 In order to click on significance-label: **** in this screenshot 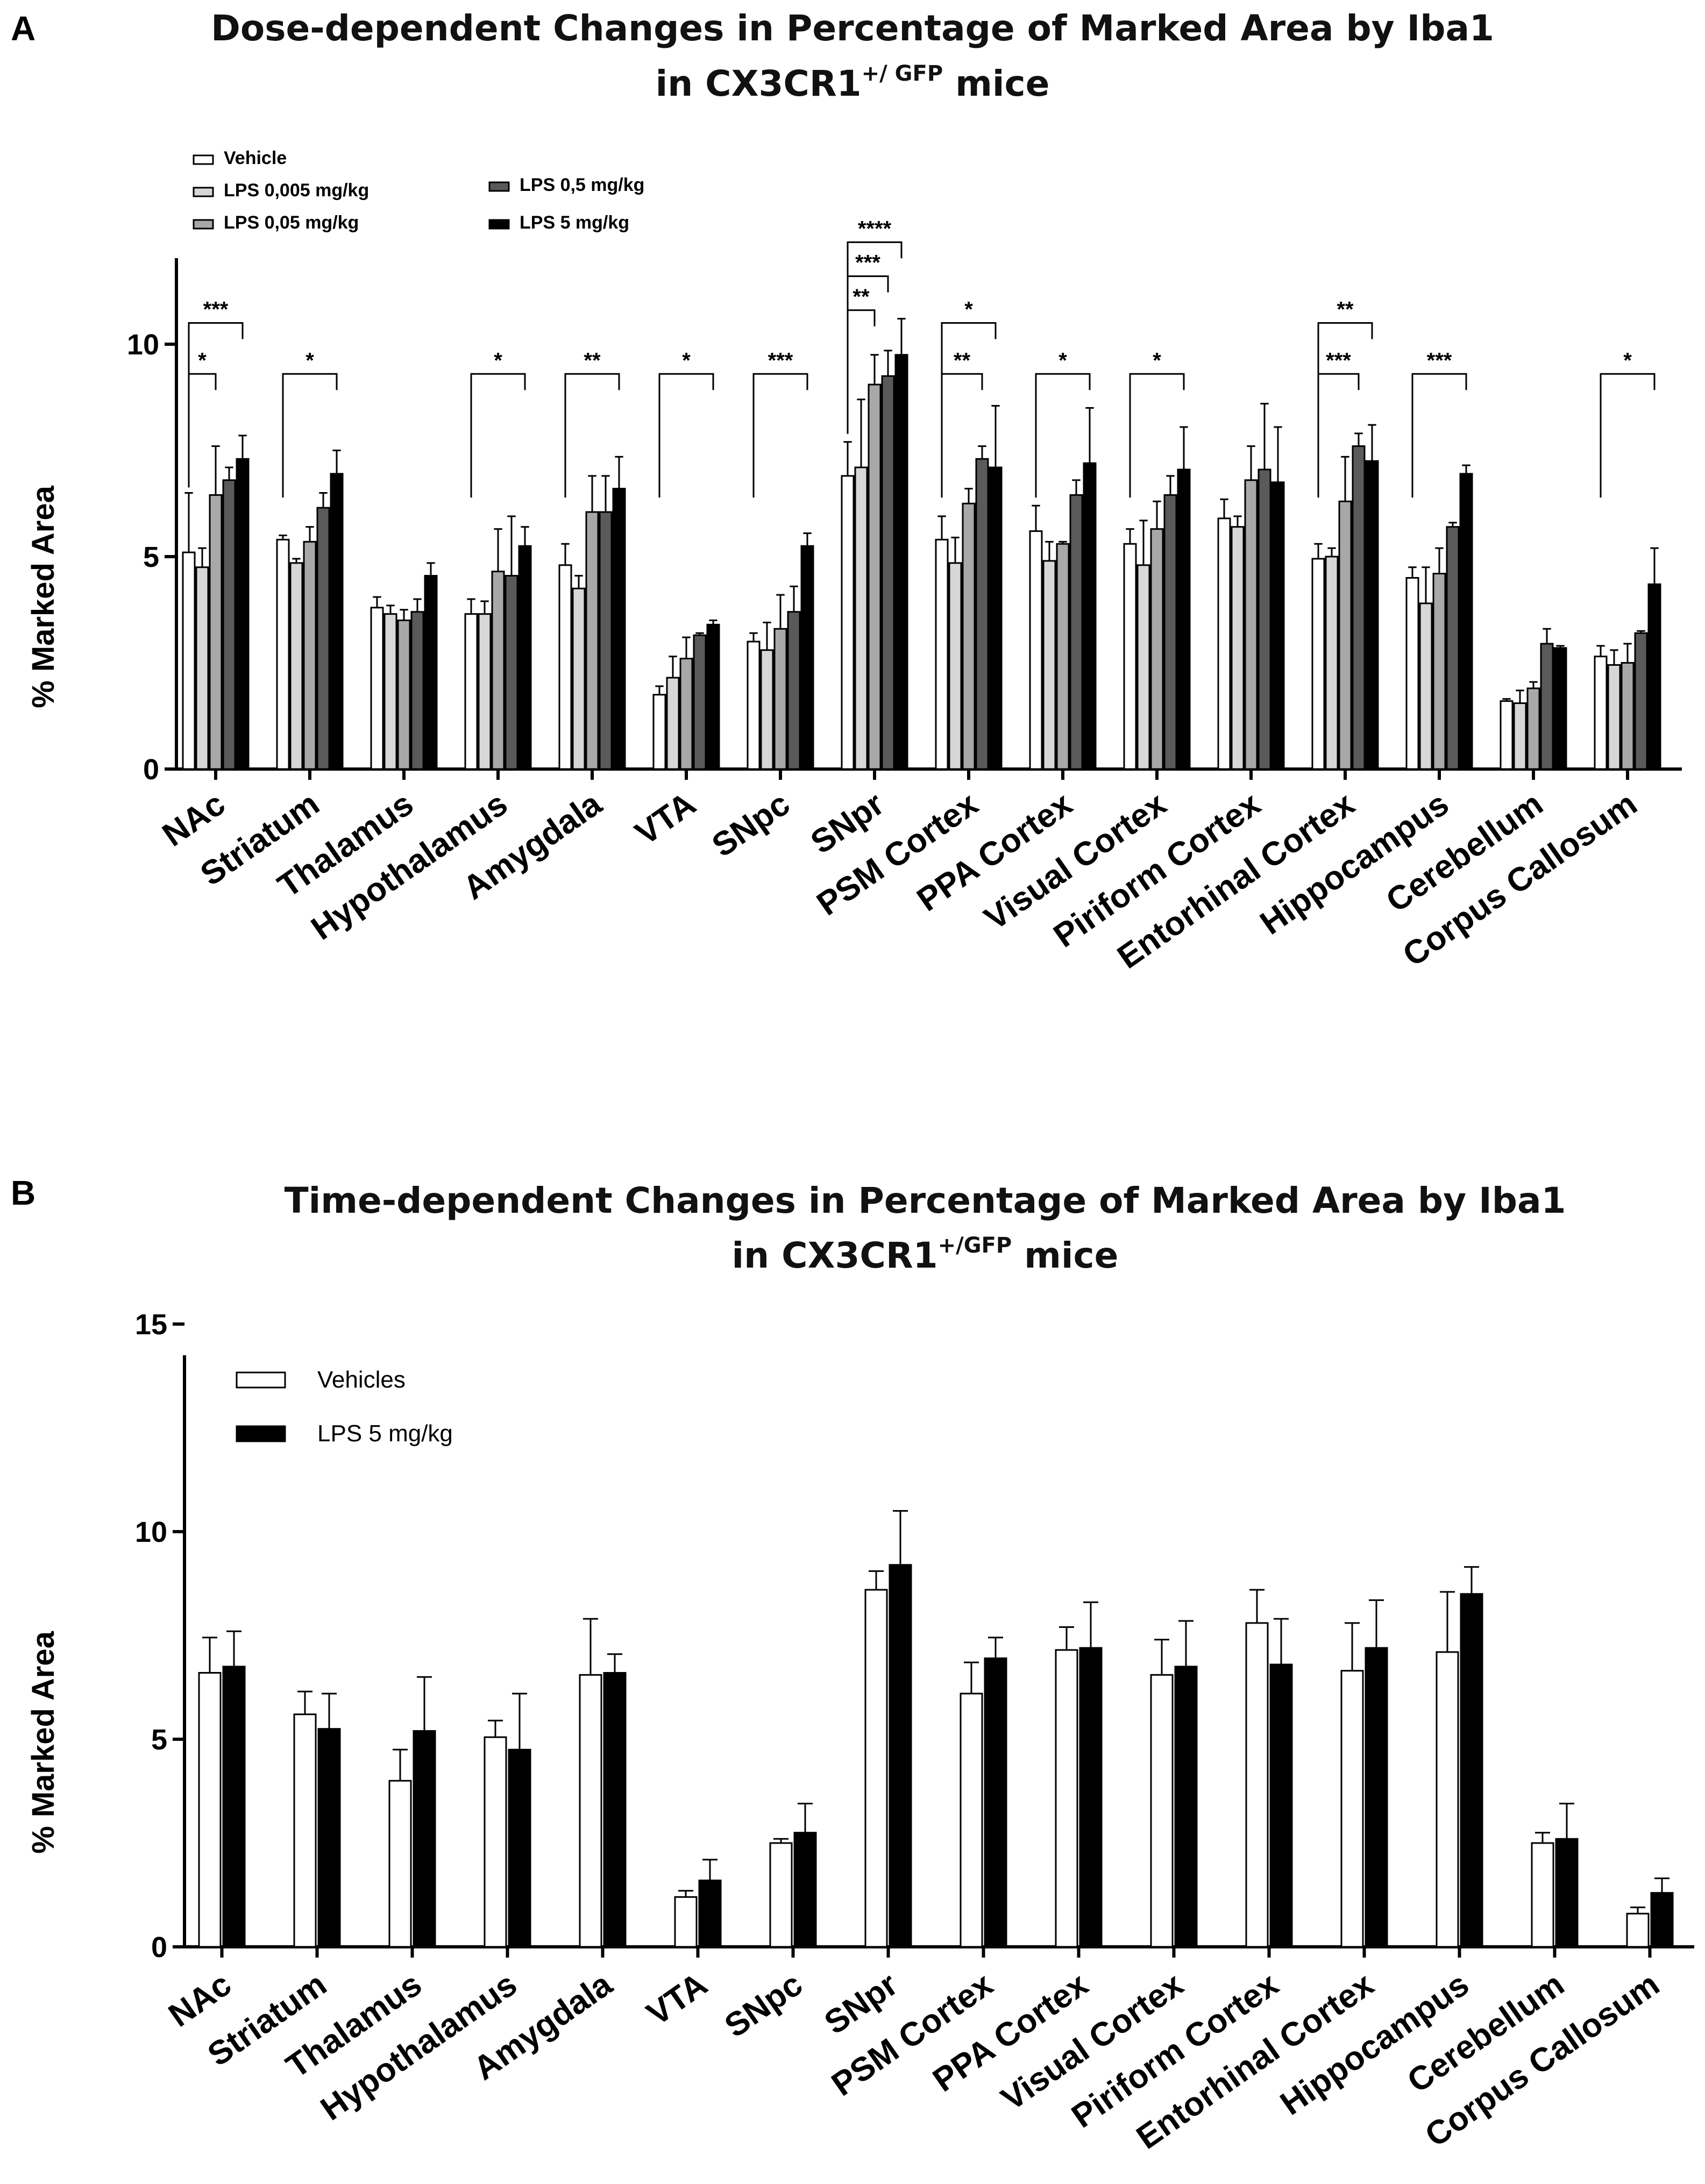, I will do `click(875, 228)`.